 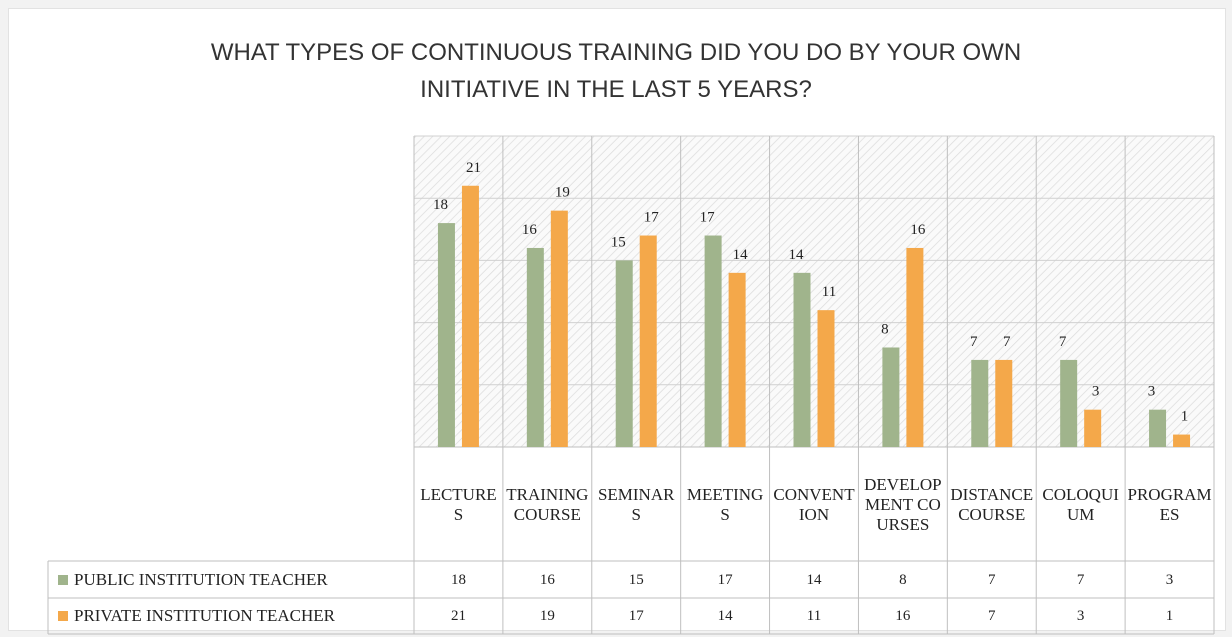 I want to click on category-label: COLOQUIUM, so click(x=1080, y=504).